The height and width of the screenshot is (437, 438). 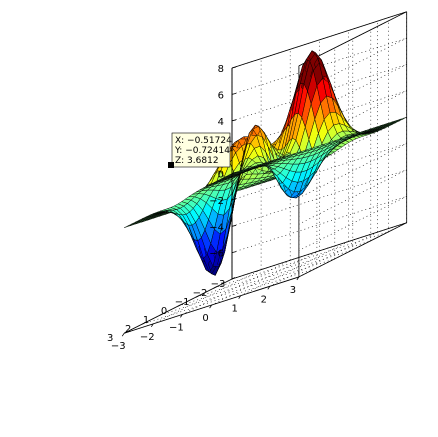 I want to click on y-tick-label: 3, so click(x=293, y=290).